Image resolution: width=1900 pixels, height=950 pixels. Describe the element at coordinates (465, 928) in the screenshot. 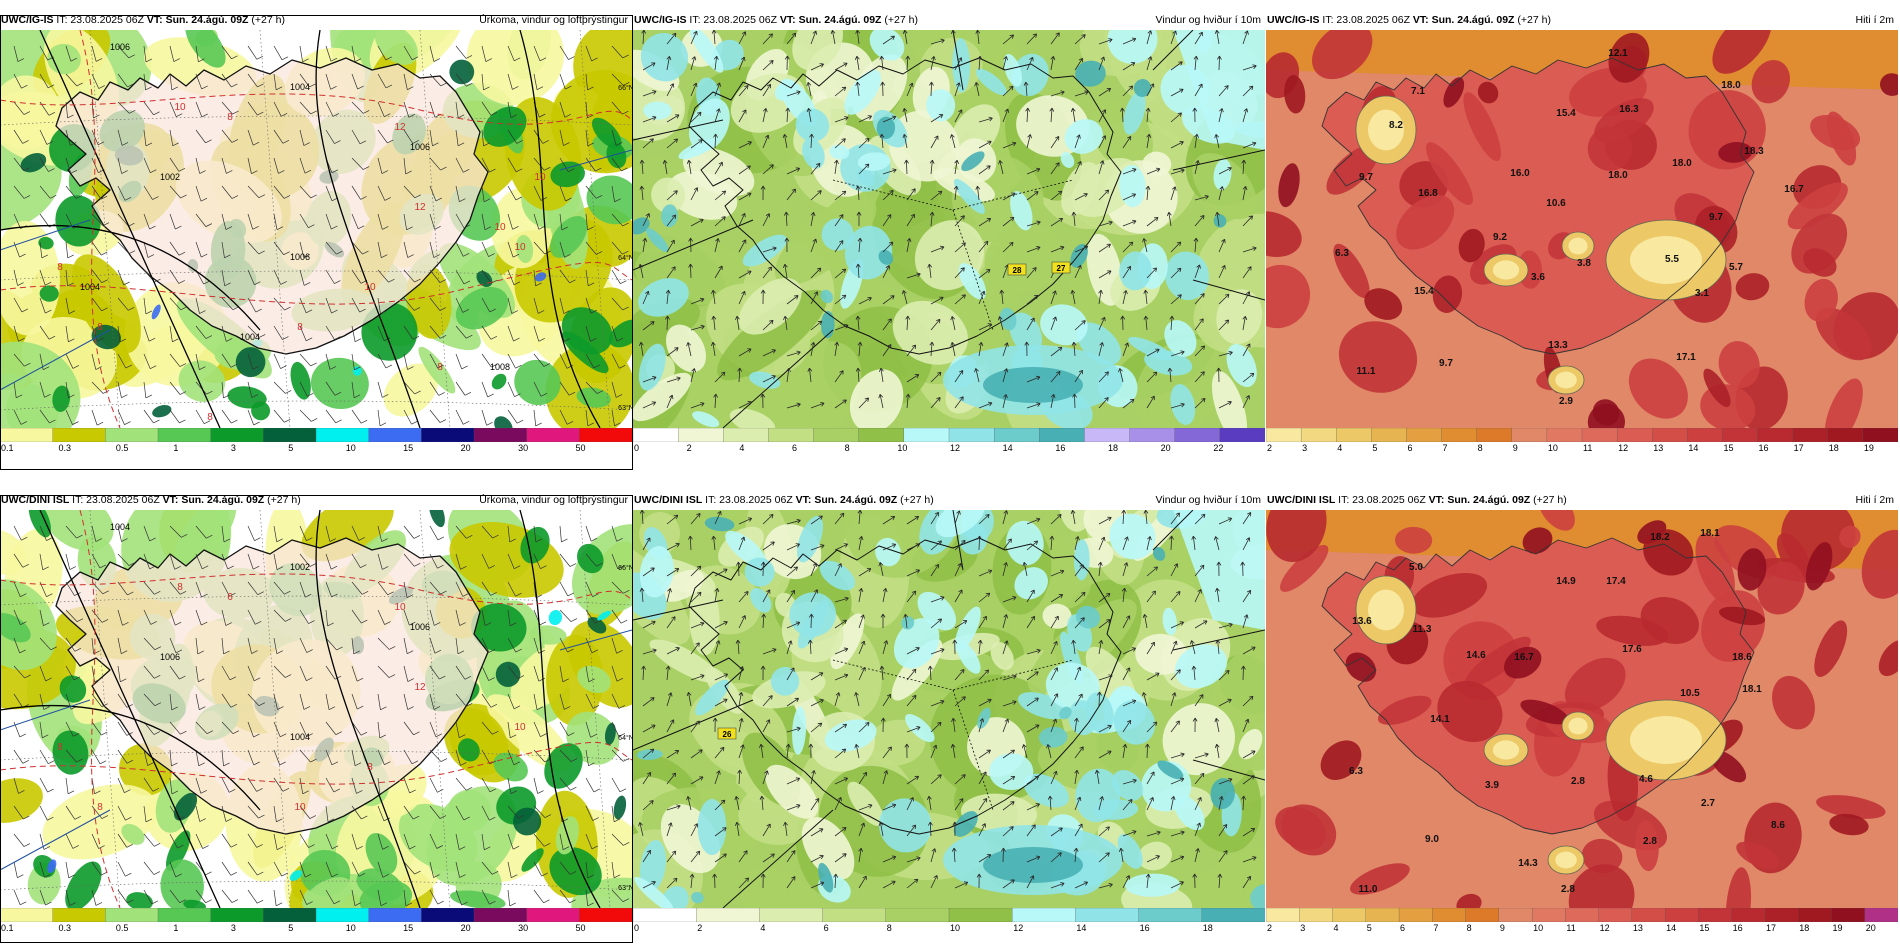

I see `colorbar-tick-label: 20` at that location.